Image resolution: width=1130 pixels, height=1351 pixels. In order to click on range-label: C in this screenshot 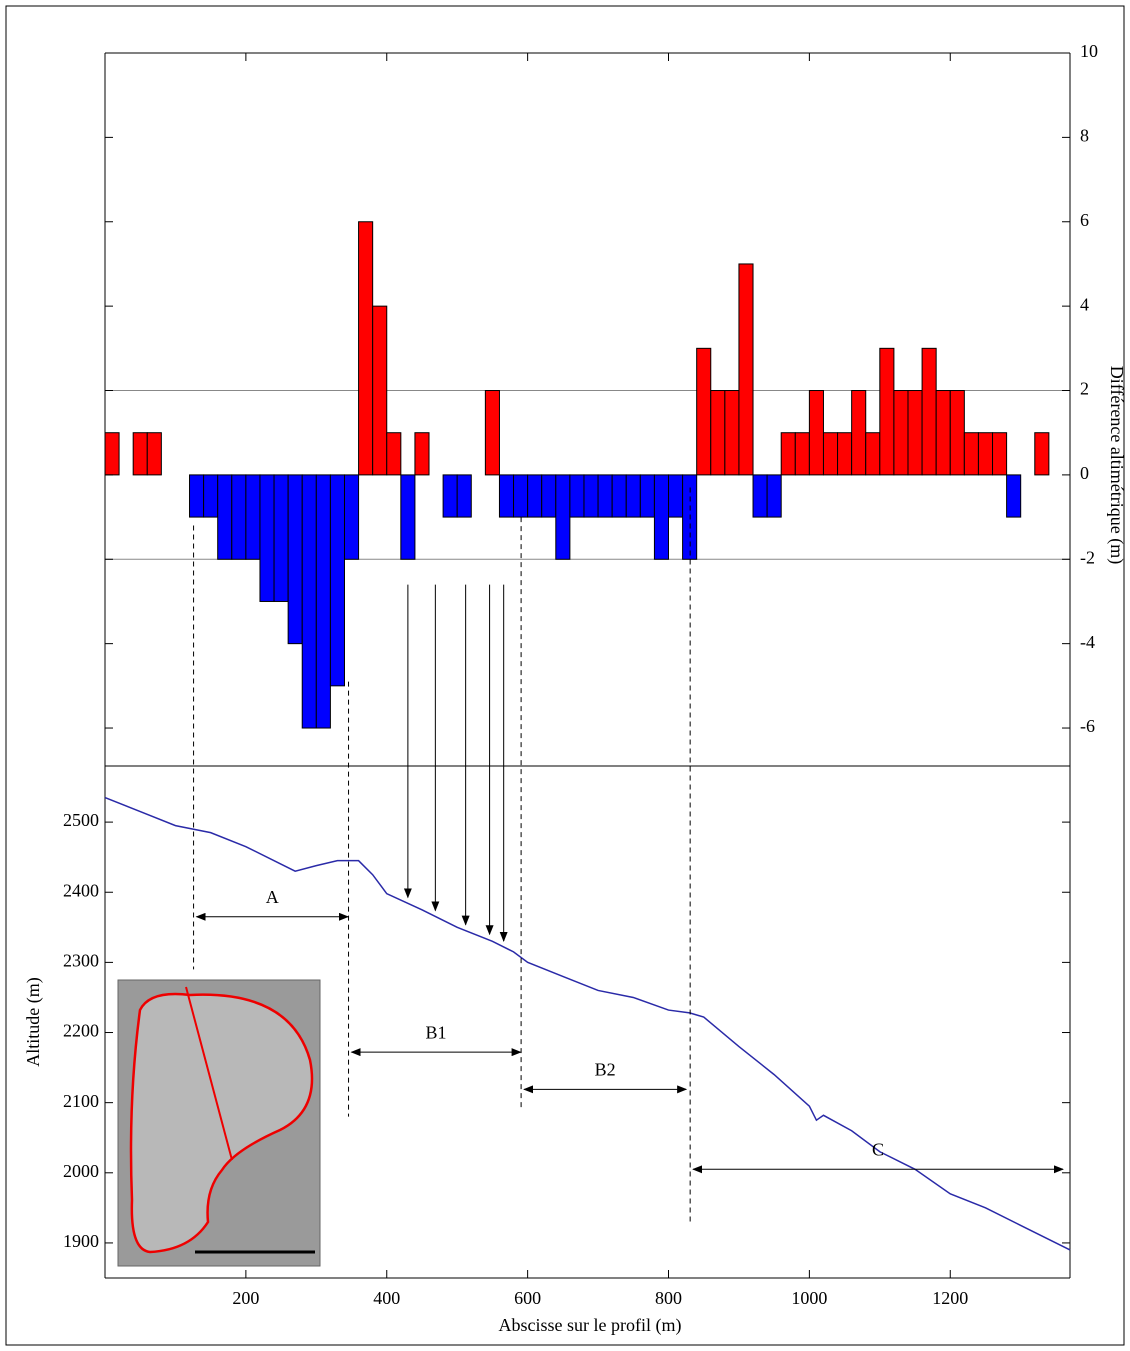, I will do `click(878, 1149)`.